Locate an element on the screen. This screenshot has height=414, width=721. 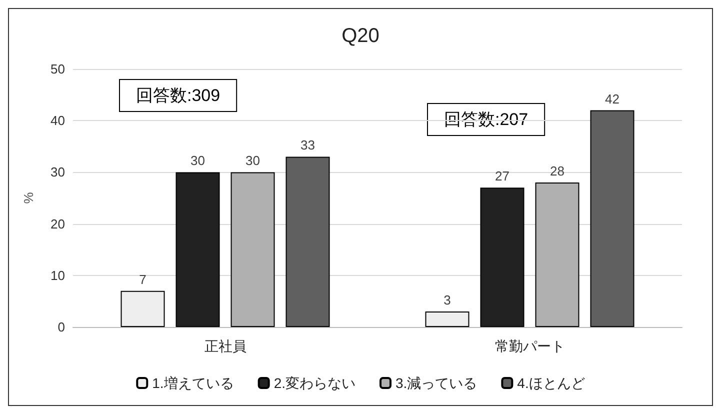
y-tick-label: 0 is located at coordinates (61, 327).